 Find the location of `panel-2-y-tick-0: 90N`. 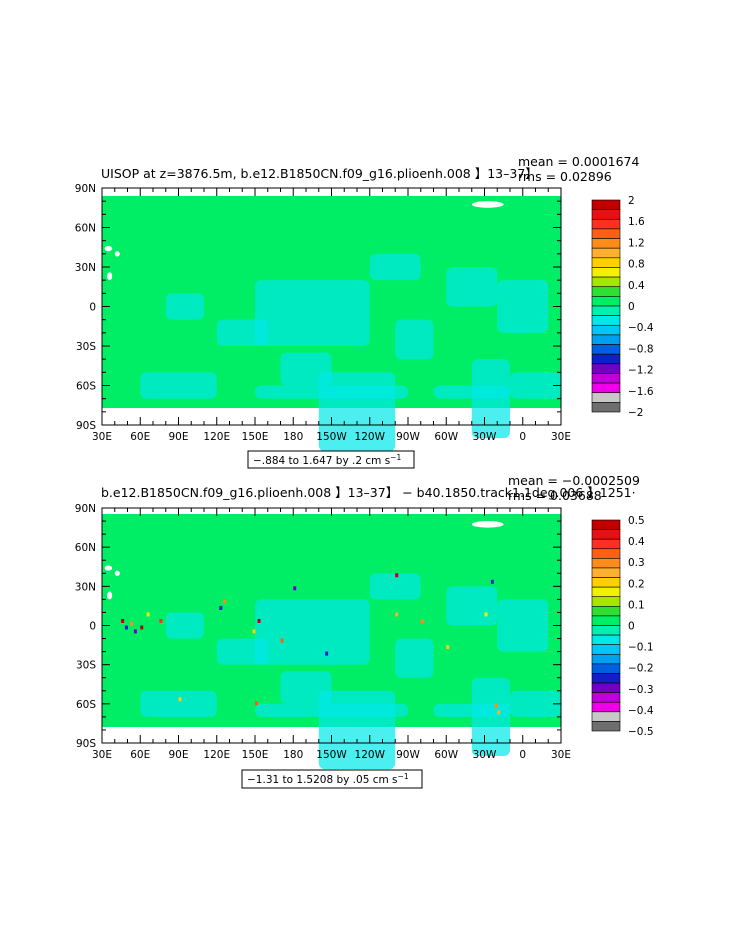

panel-2-y-tick-0: 90N is located at coordinates (85, 509).